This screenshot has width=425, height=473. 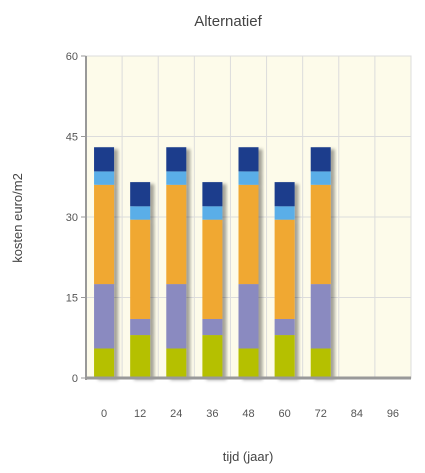 What do you see at coordinates (393, 414) in the screenshot?
I see `x-tick-label: 96` at bounding box center [393, 414].